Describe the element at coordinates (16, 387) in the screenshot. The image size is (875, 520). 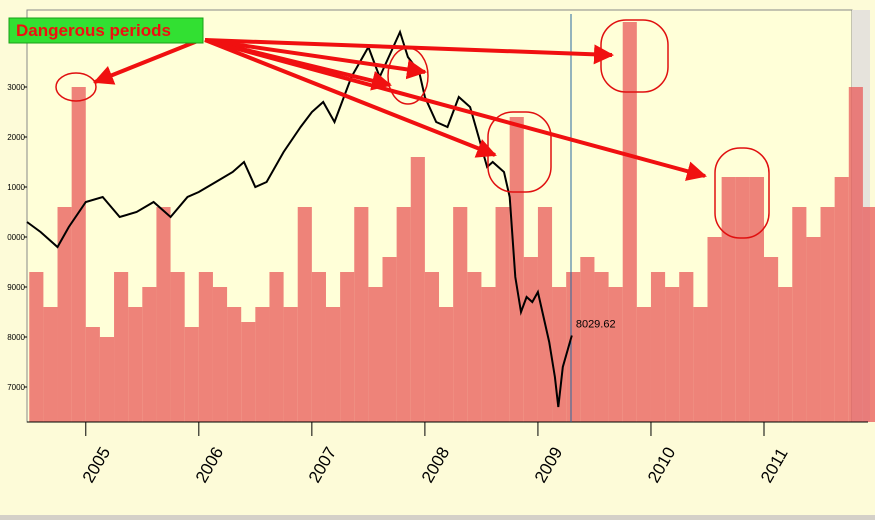
I see `y-tick-label: 7000` at that location.